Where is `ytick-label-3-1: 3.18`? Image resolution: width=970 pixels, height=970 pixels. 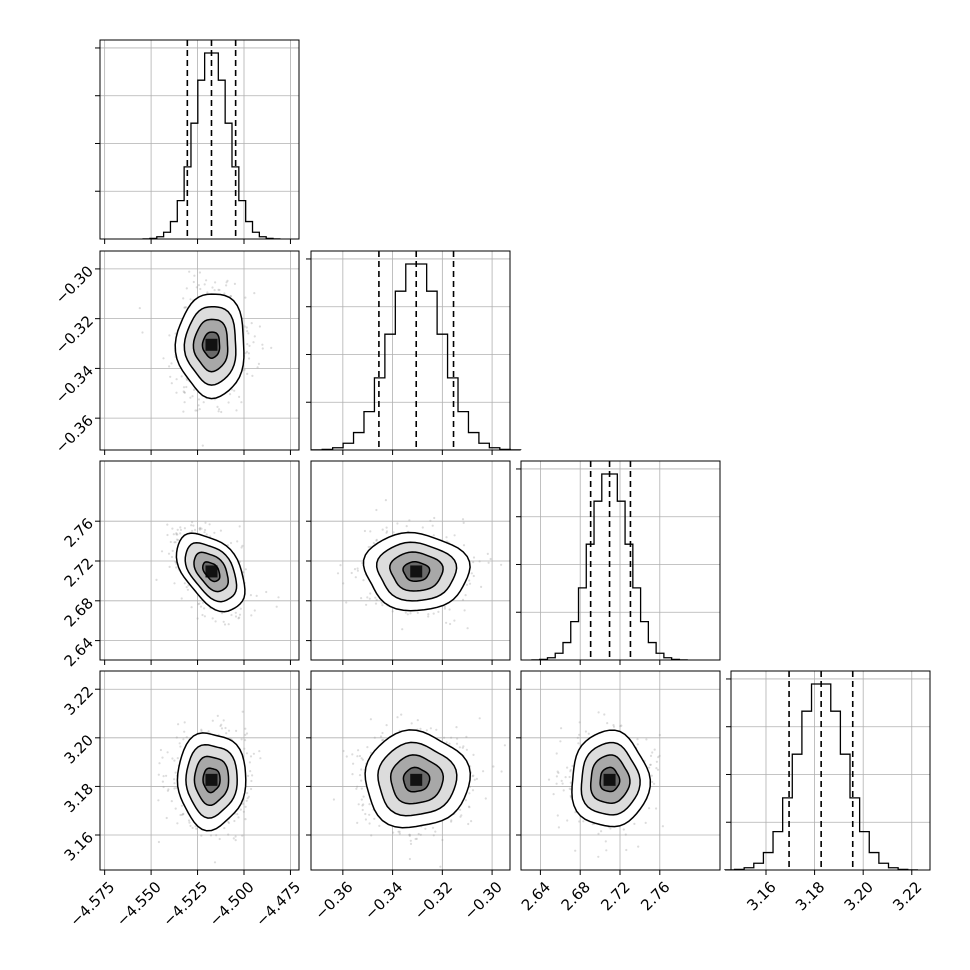 ytick-label-3-1: 3.18 is located at coordinates (79, 798).